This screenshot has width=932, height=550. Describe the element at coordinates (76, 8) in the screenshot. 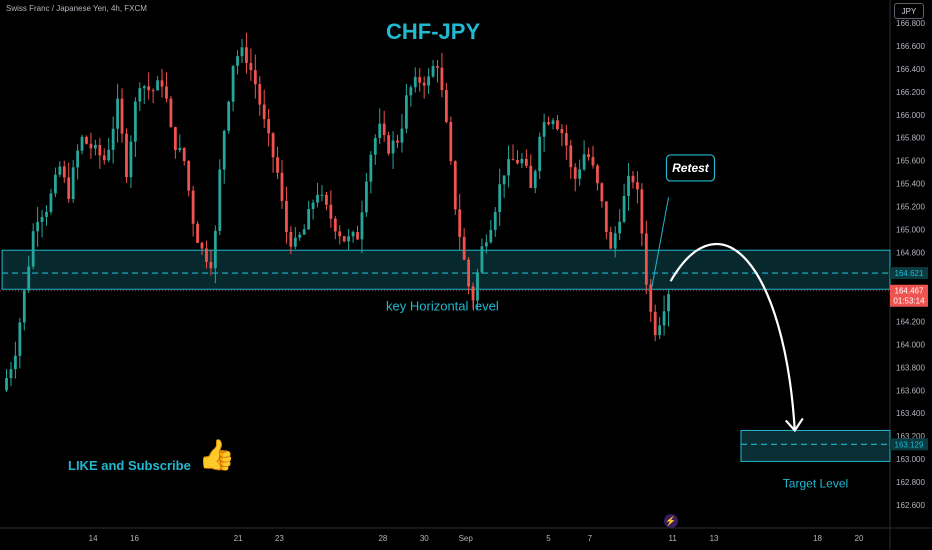

I see `symbol-label: Swiss Franc / Japanese Yen, 4h, FXCM` at that location.